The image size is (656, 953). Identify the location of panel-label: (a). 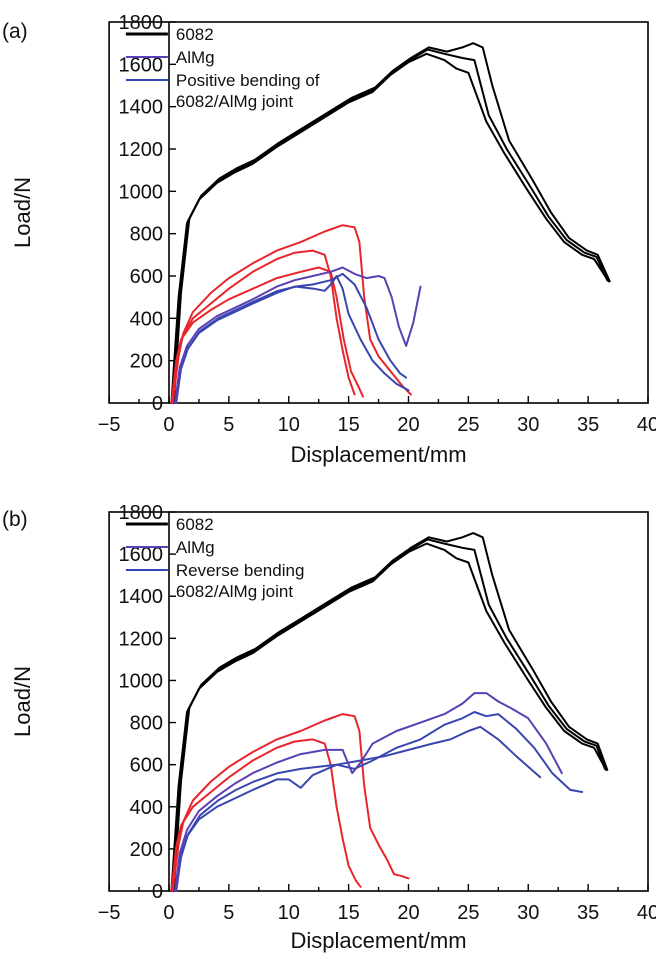
(15, 31).